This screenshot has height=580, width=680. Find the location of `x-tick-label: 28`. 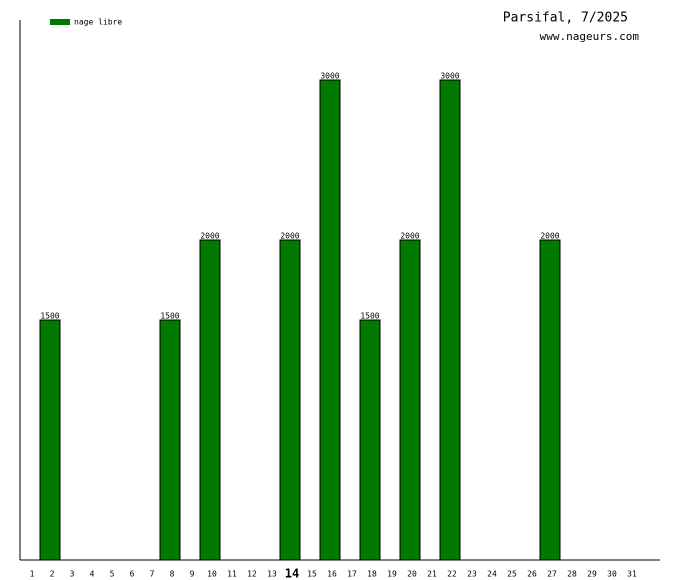

x-tick-label: 28 is located at coordinates (572, 574).